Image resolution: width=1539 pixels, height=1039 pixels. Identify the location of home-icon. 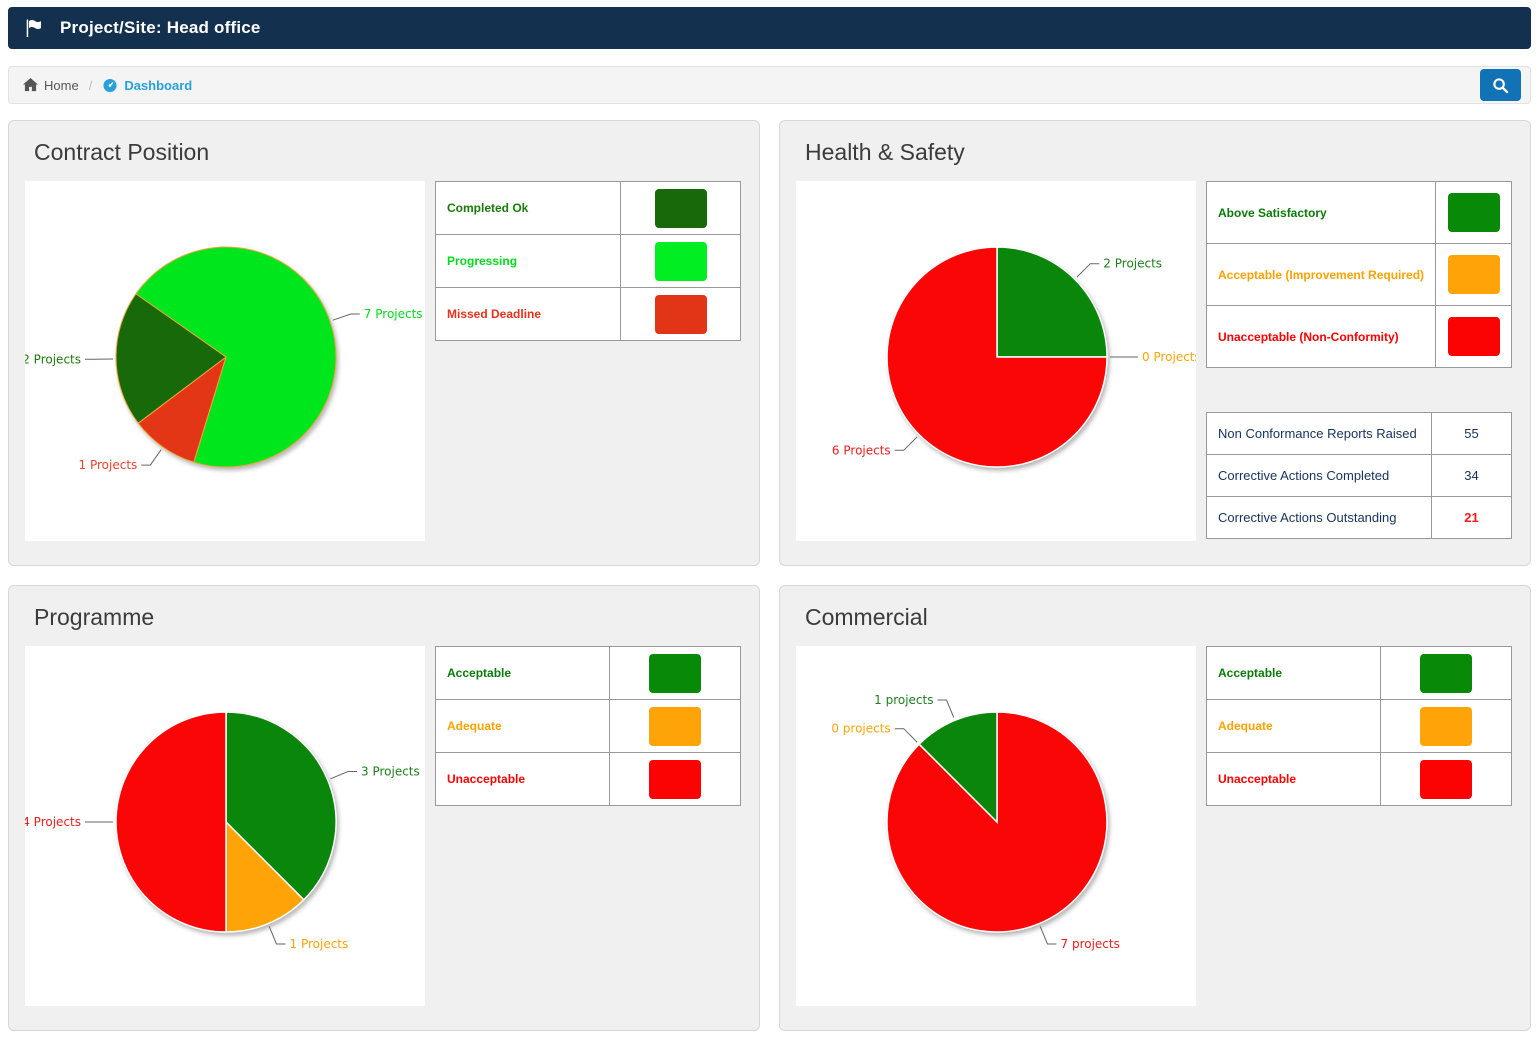
(30, 85).